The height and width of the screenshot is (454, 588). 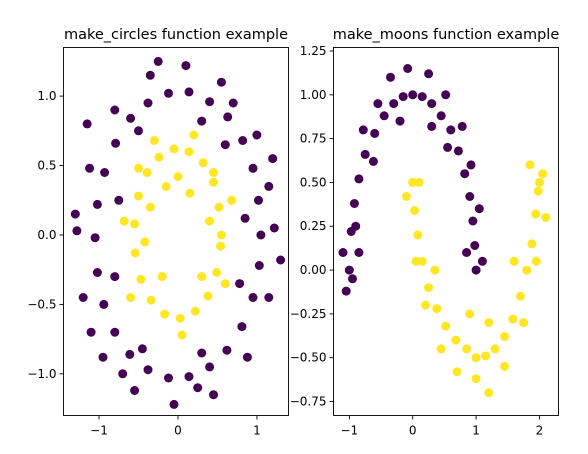 What do you see at coordinates (308, 358) in the screenshot?
I see `moons-y-tick-label: −0.50` at bounding box center [308, 358].